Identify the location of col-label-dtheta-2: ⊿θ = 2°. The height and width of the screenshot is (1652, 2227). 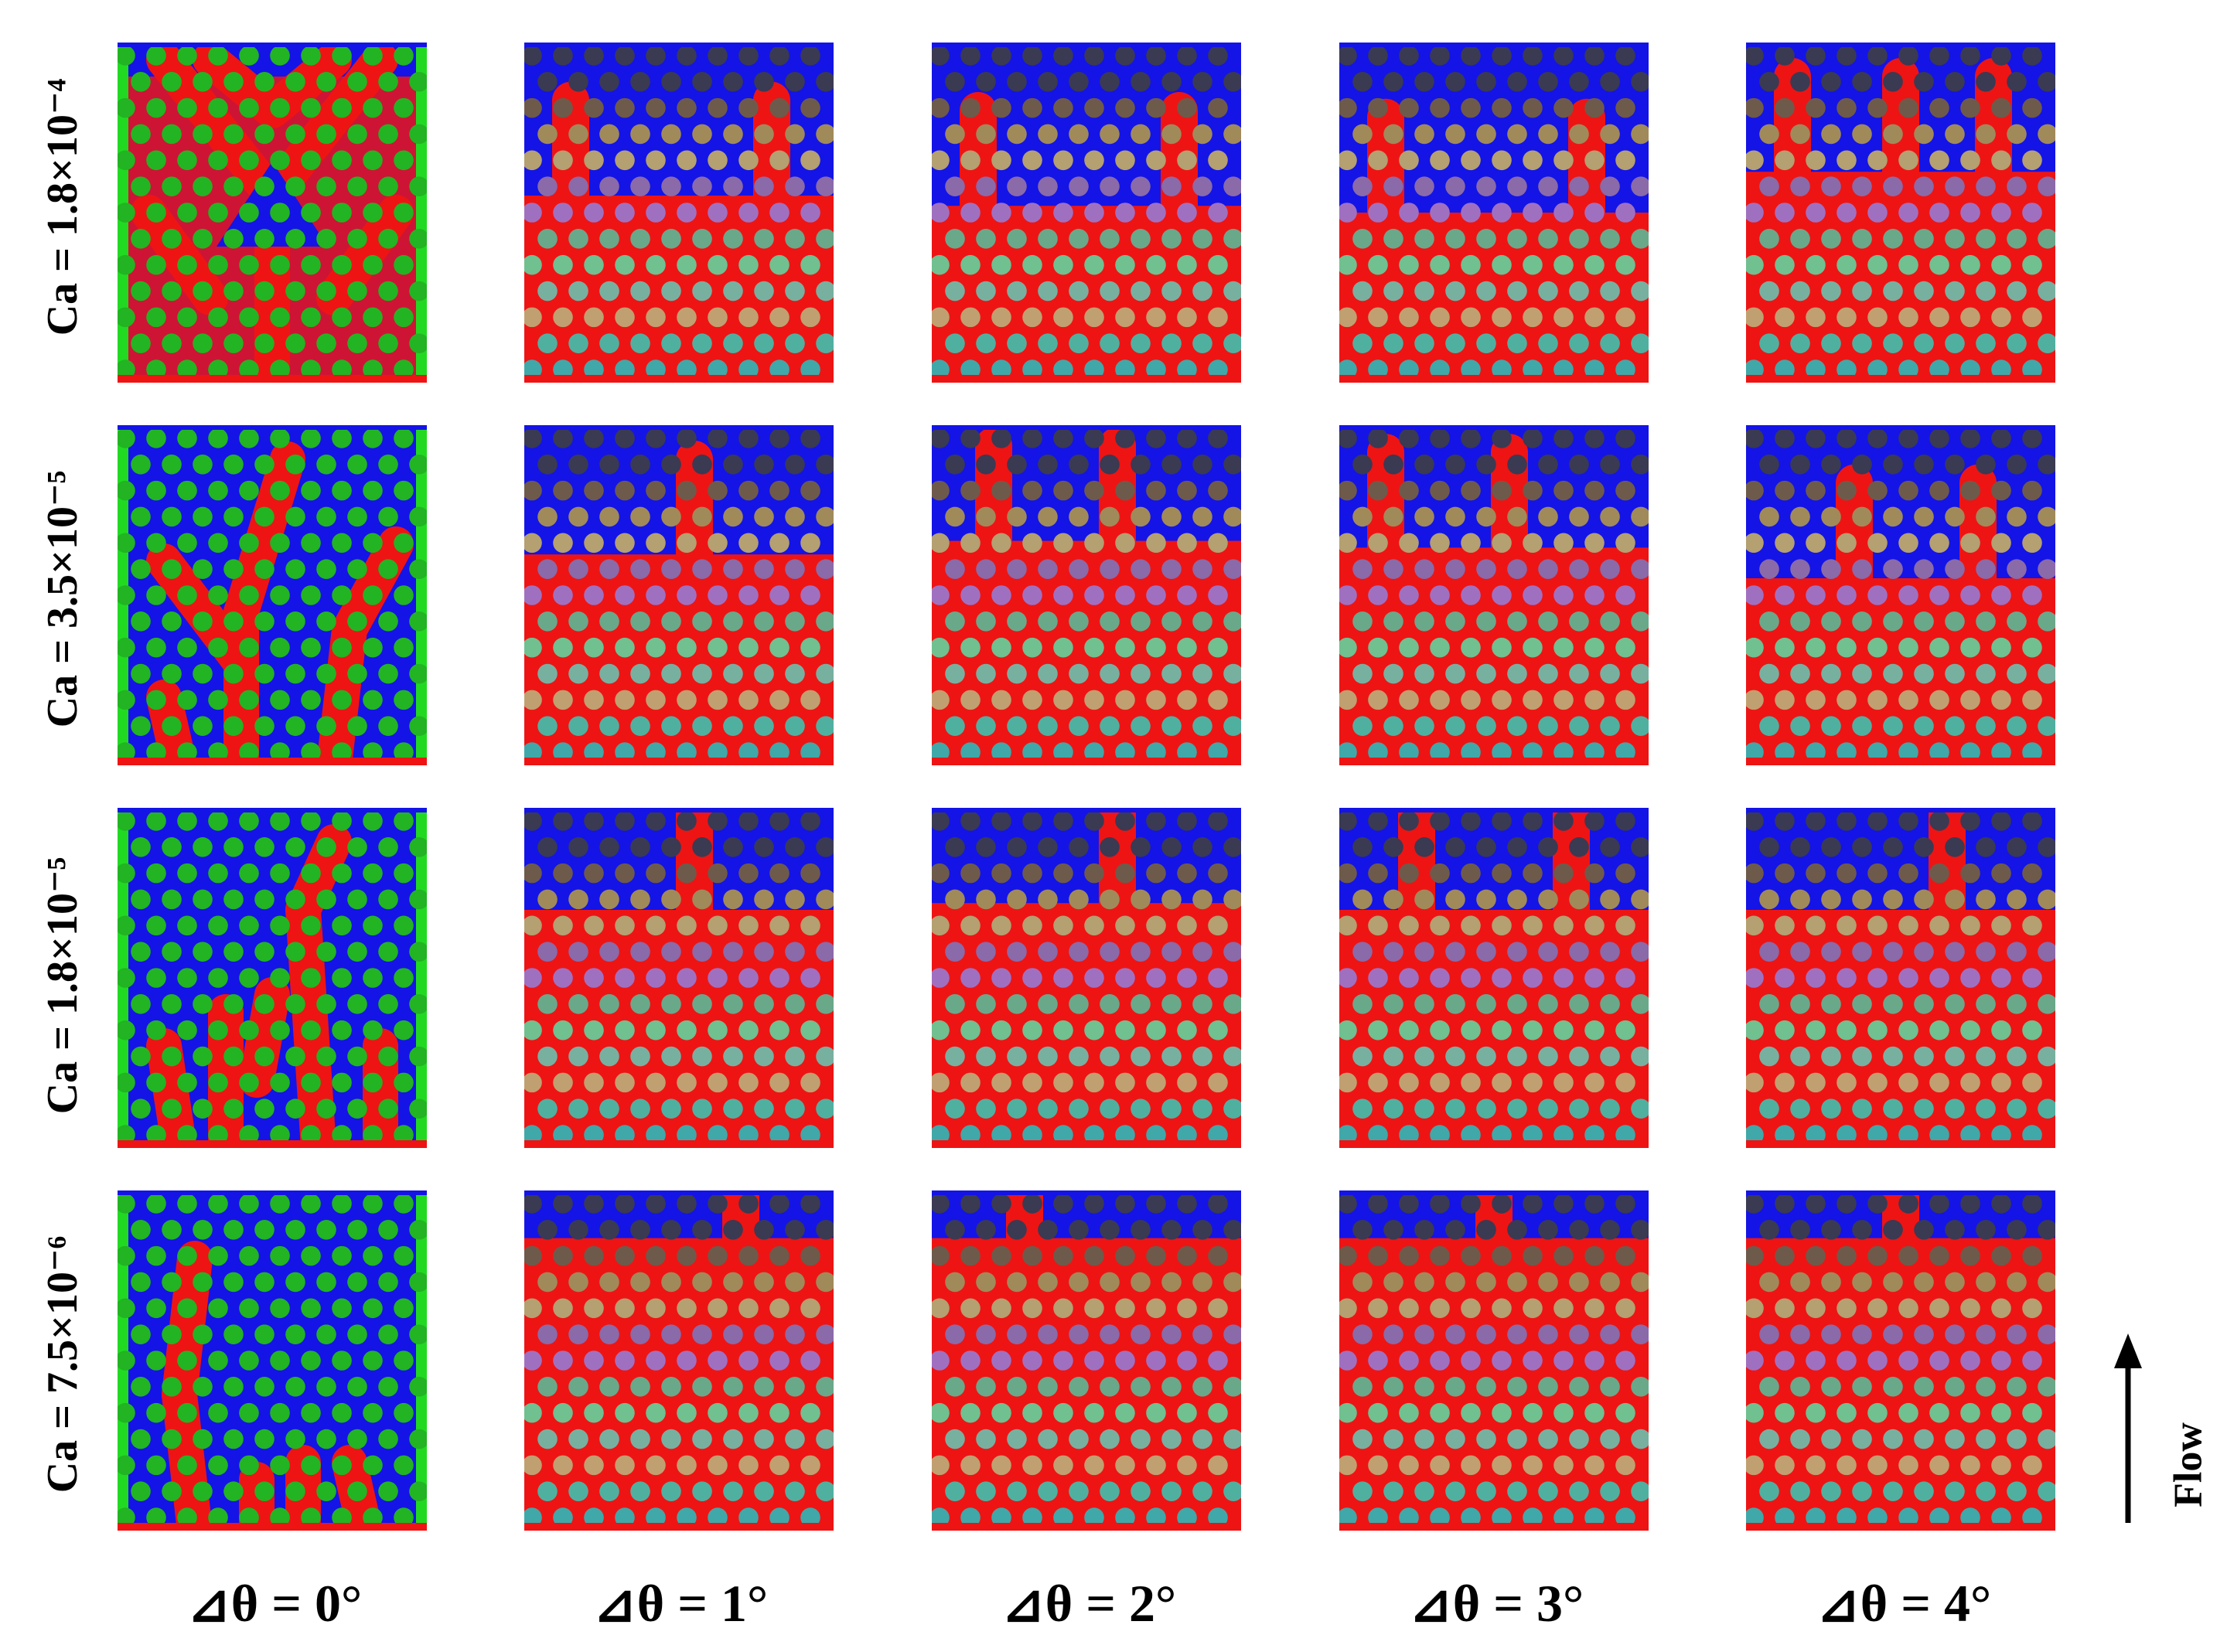
(1089, 1603).